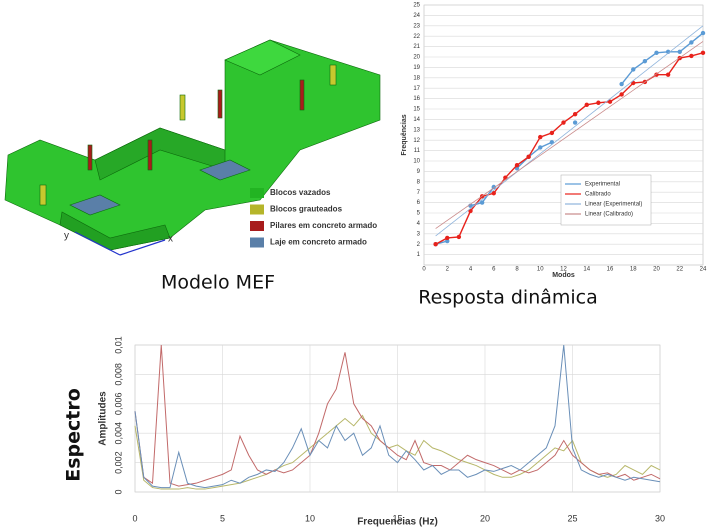 This screenshot has height=529, width=708. Describe the element at coordinates (419, 214) in the screenshot. I see `y-tick-label: 5` at that location.